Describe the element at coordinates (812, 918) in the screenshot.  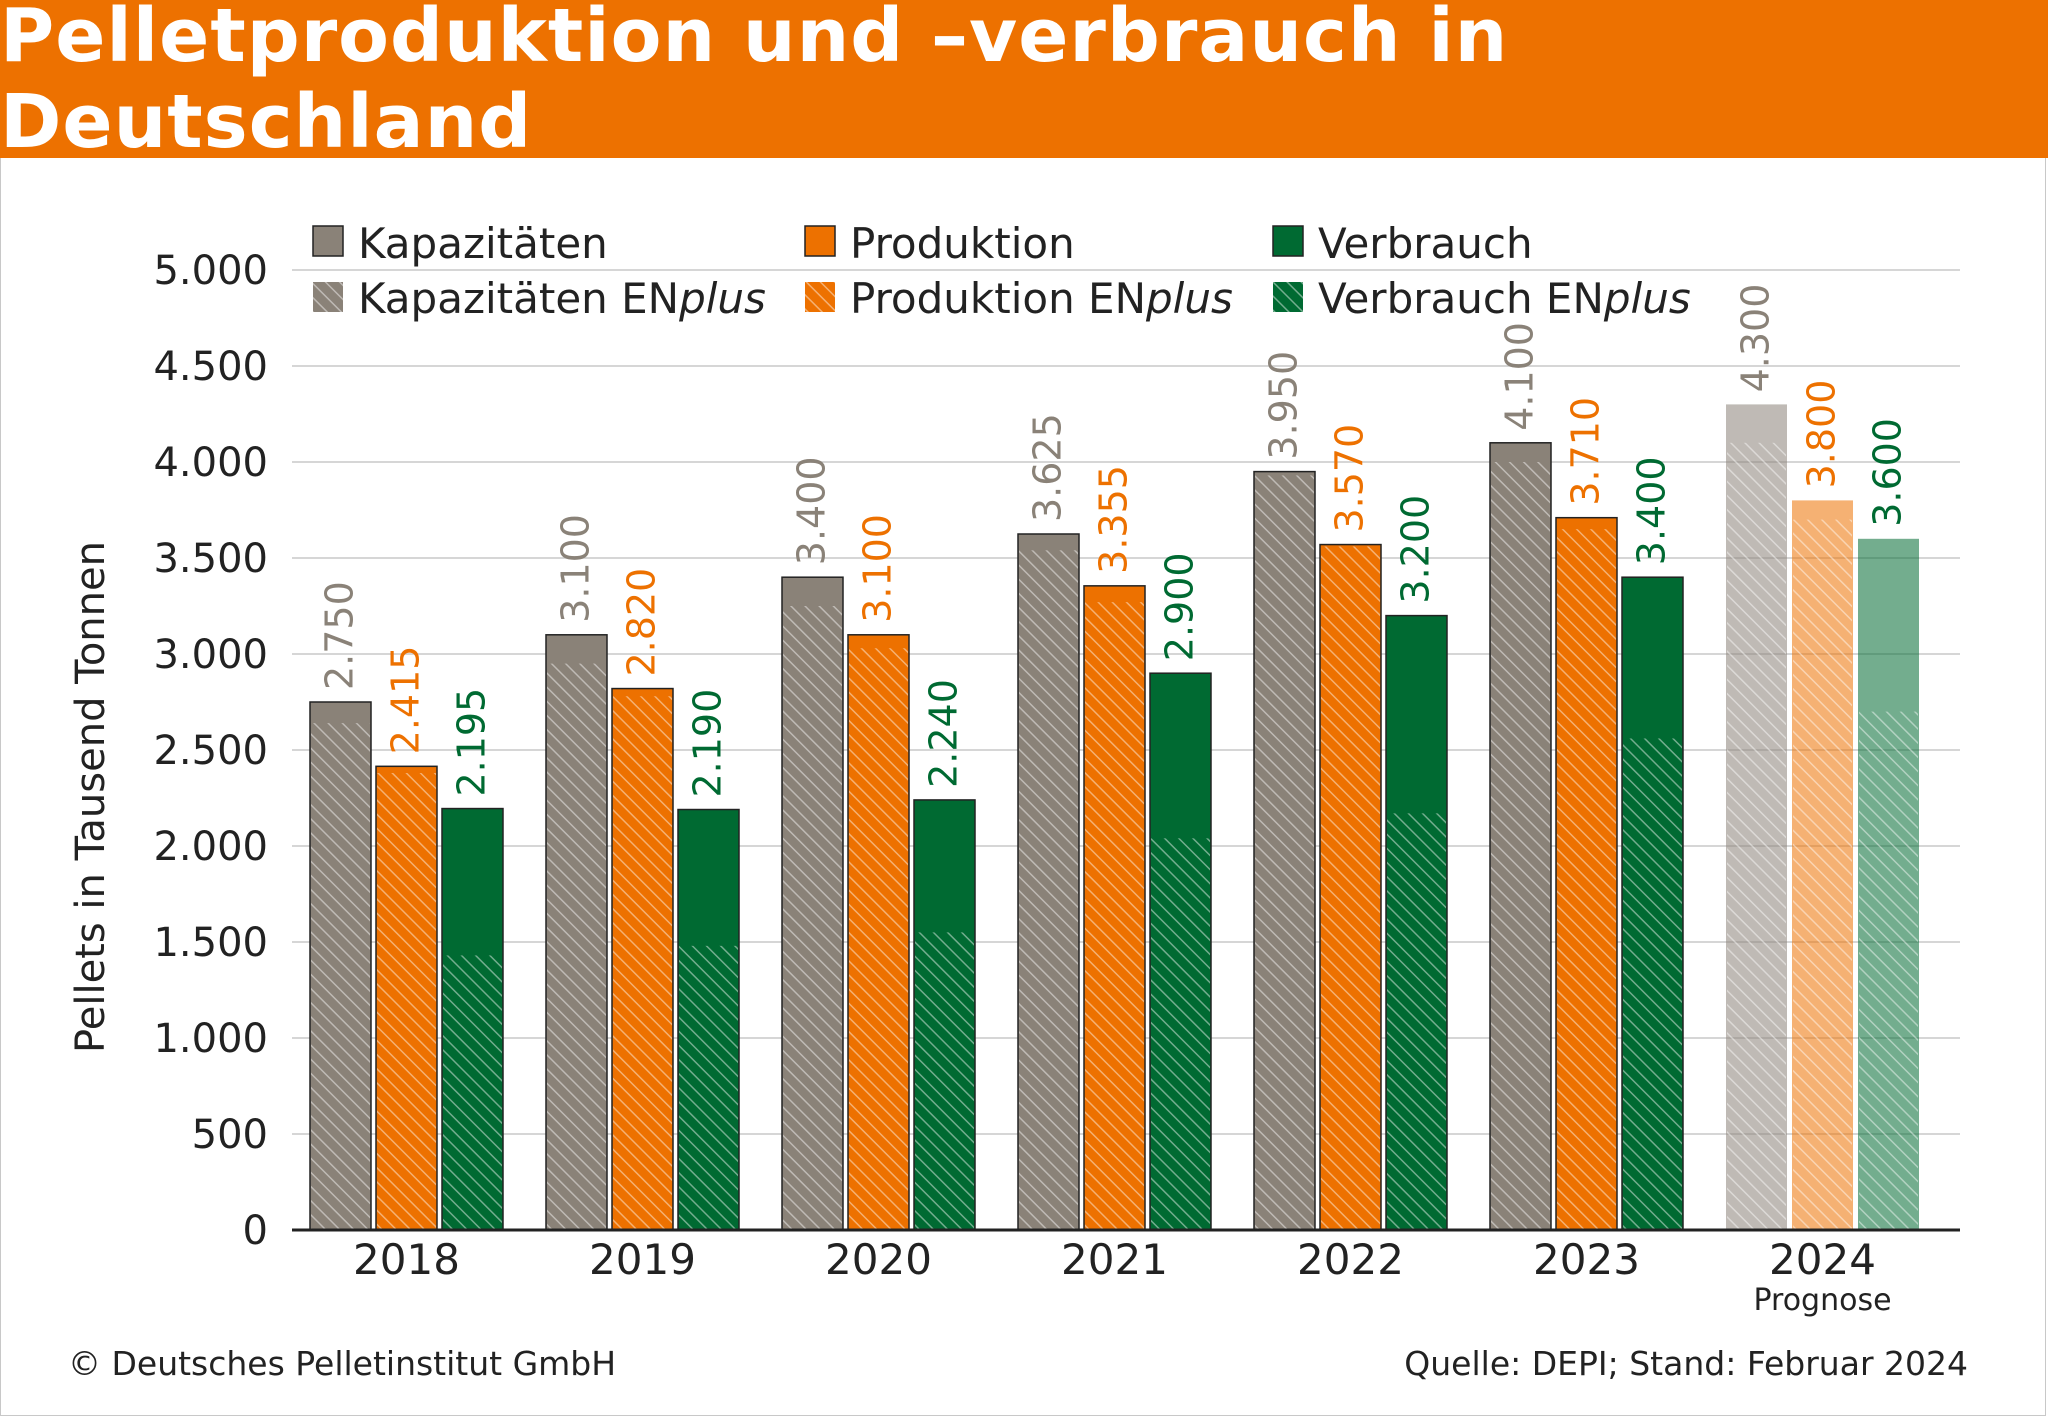
I see `bar-enplus-kapazitäten-2020` at that location.